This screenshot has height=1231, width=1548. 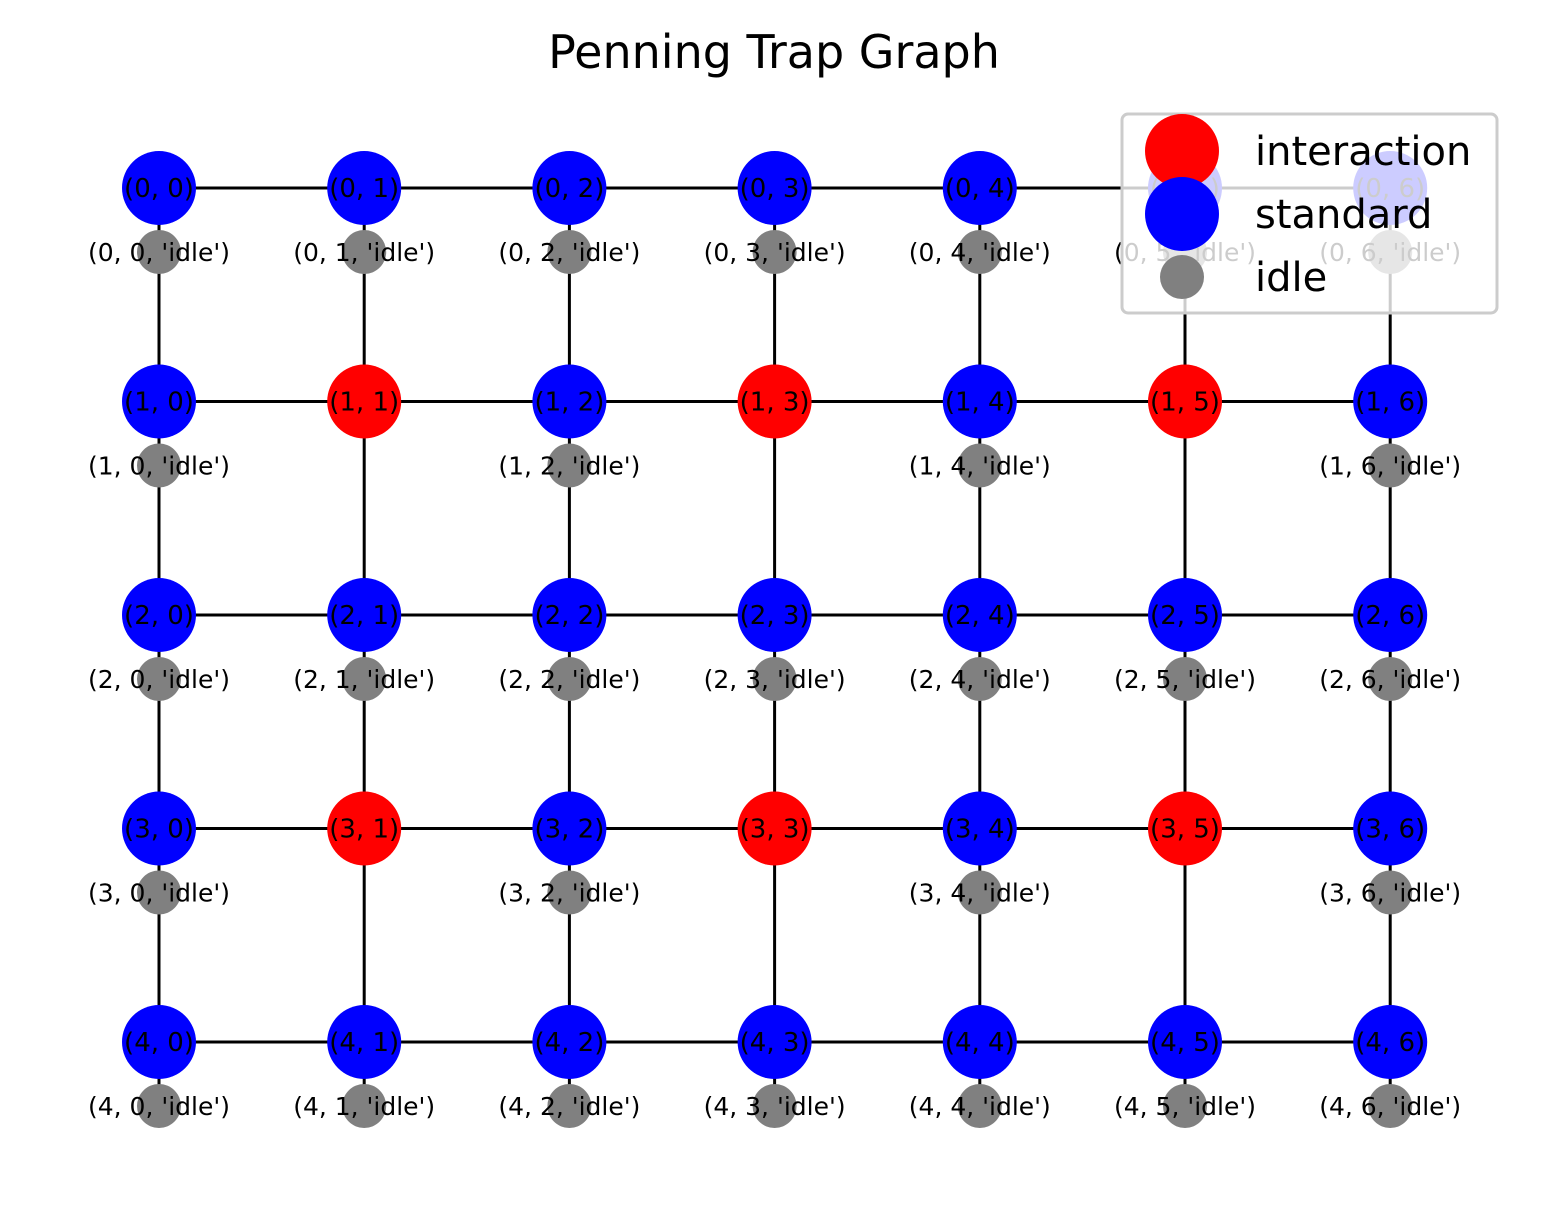 I want to click on idle-node-label: (3, 2, 'idle'), so click(x=569, y=893).